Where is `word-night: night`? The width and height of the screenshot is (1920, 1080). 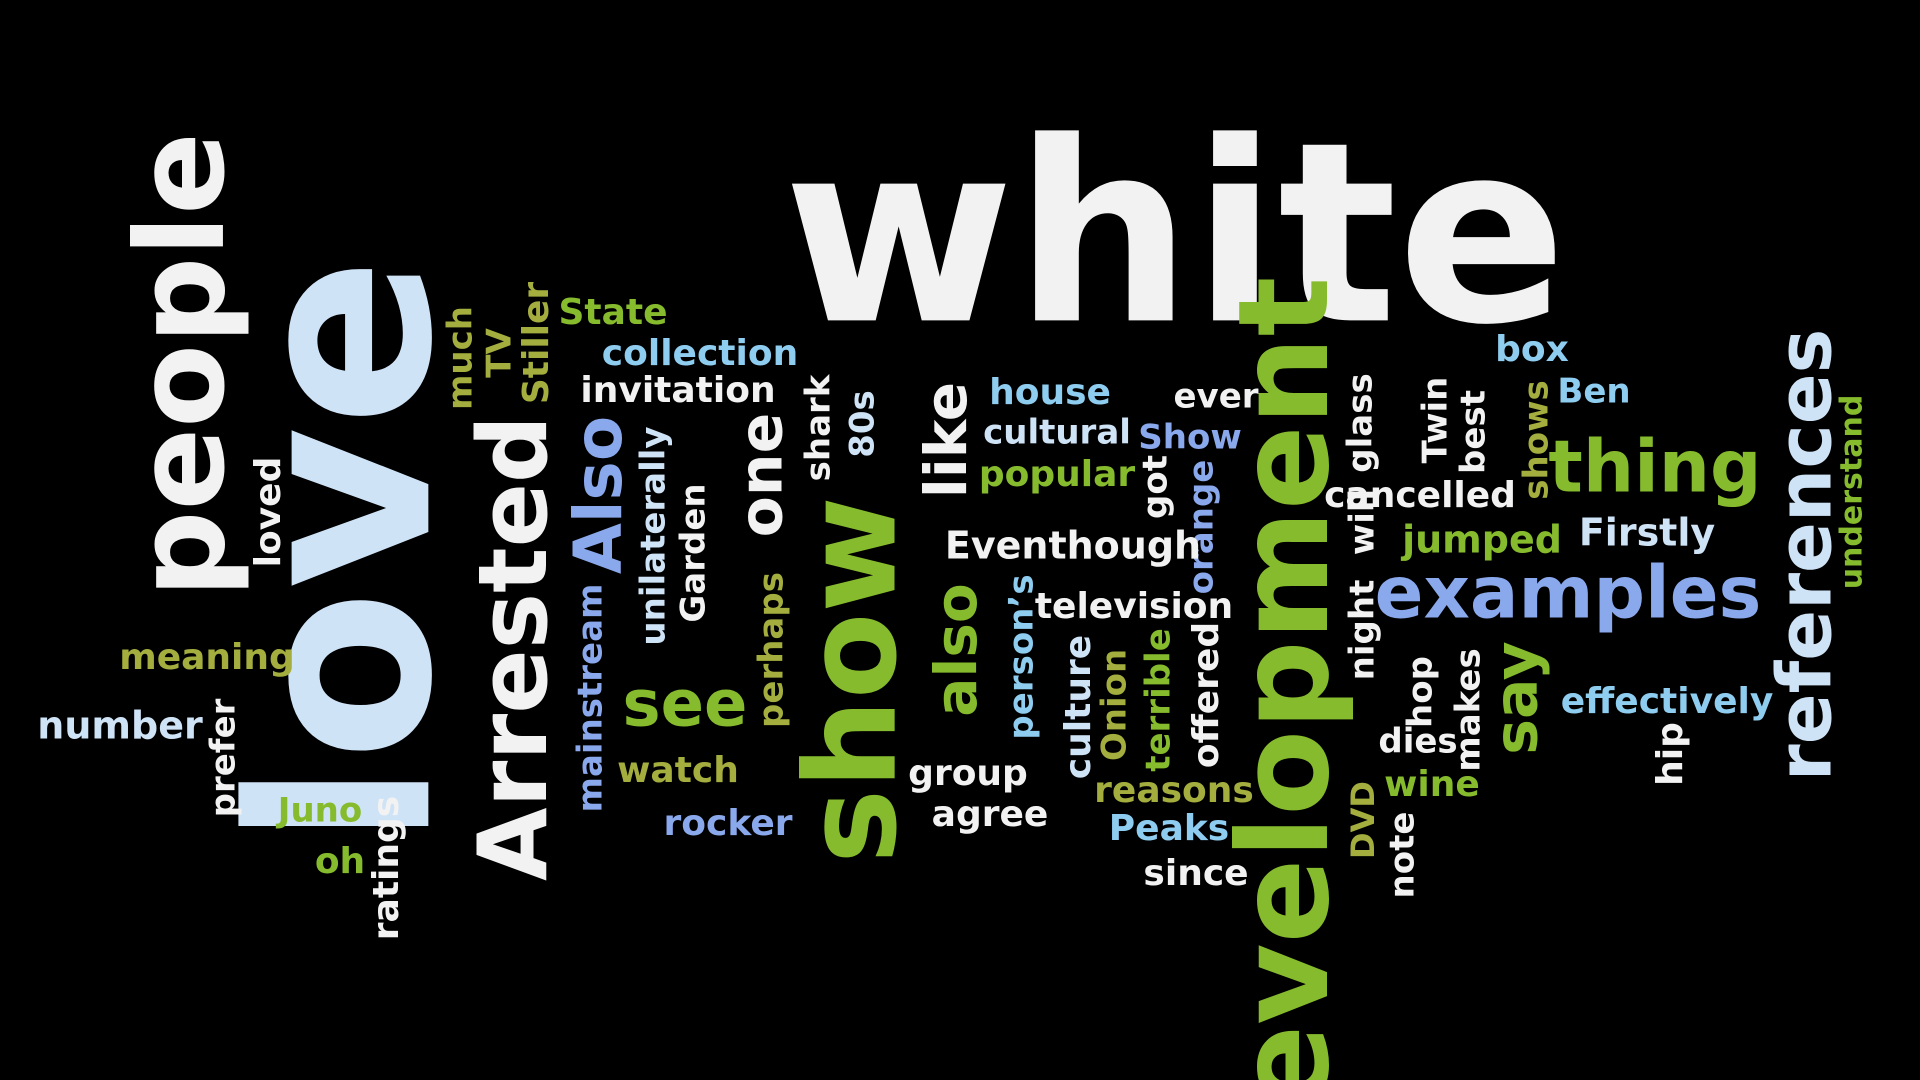 word-night: night is located at coordinates (1363, 630).